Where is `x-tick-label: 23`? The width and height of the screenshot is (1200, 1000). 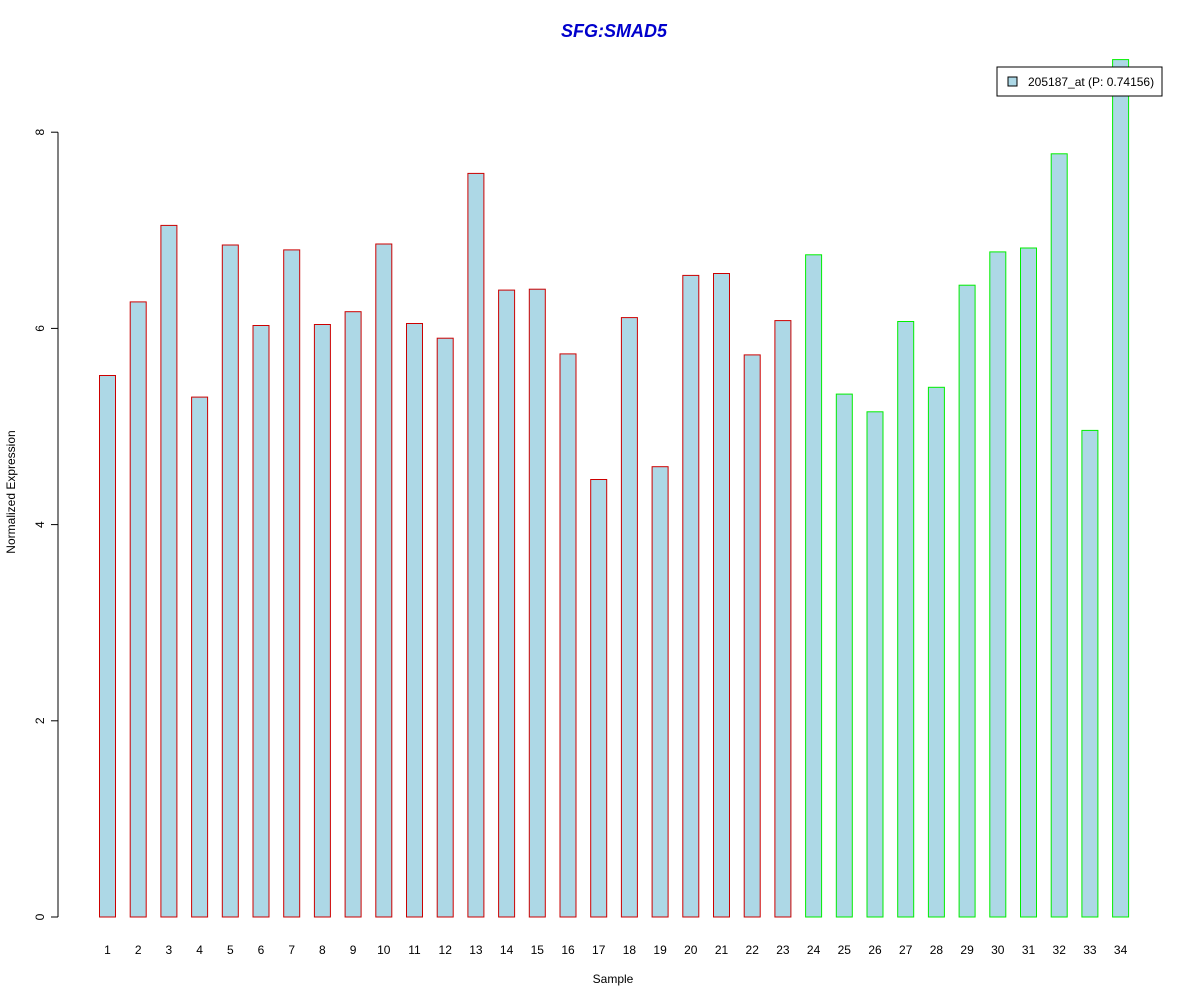 x-tick-label: 23 is located at coordinates (783, 950).